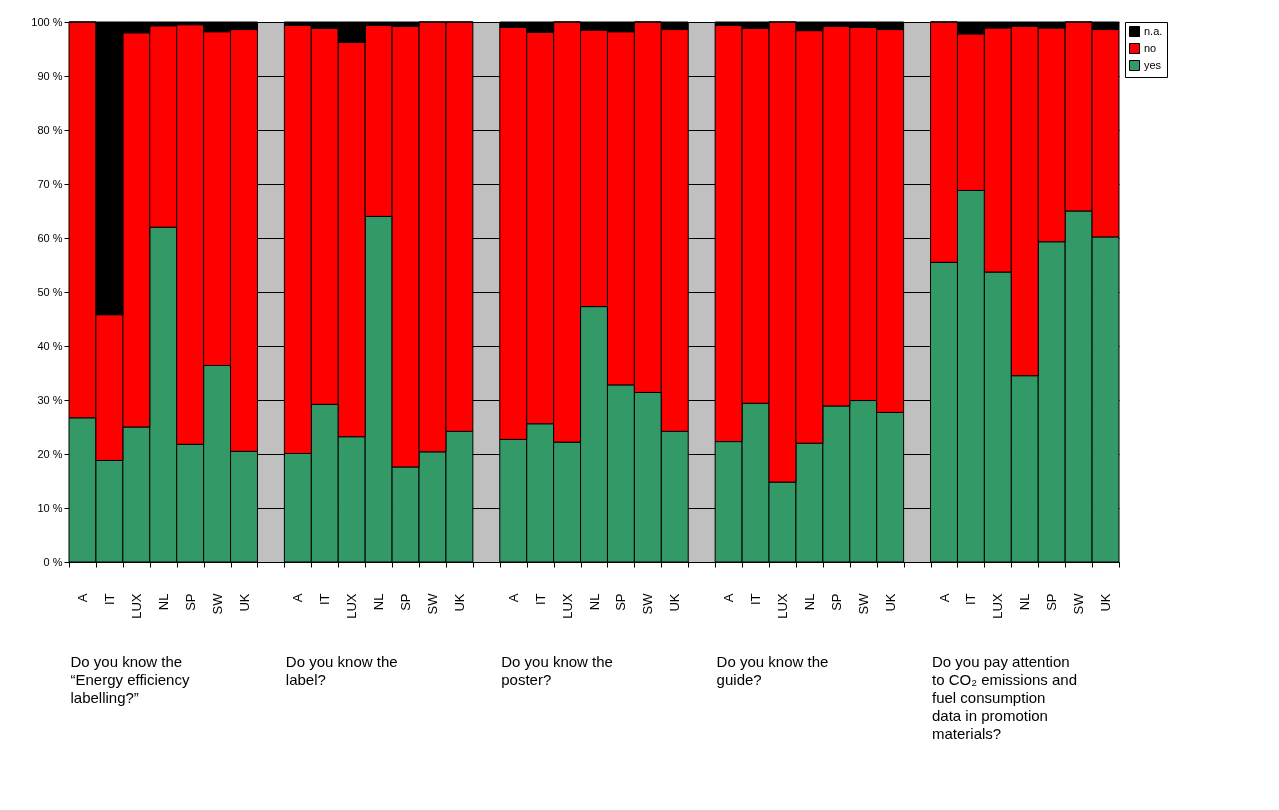 The image size is (1279, 810). What do you see at coordinates (1005, 697) in the screenshot?
I see `text: Do you pay attention to CO₂ emissions and fuel consumption data in promotion materials?` at bounding box center [1005, 697].